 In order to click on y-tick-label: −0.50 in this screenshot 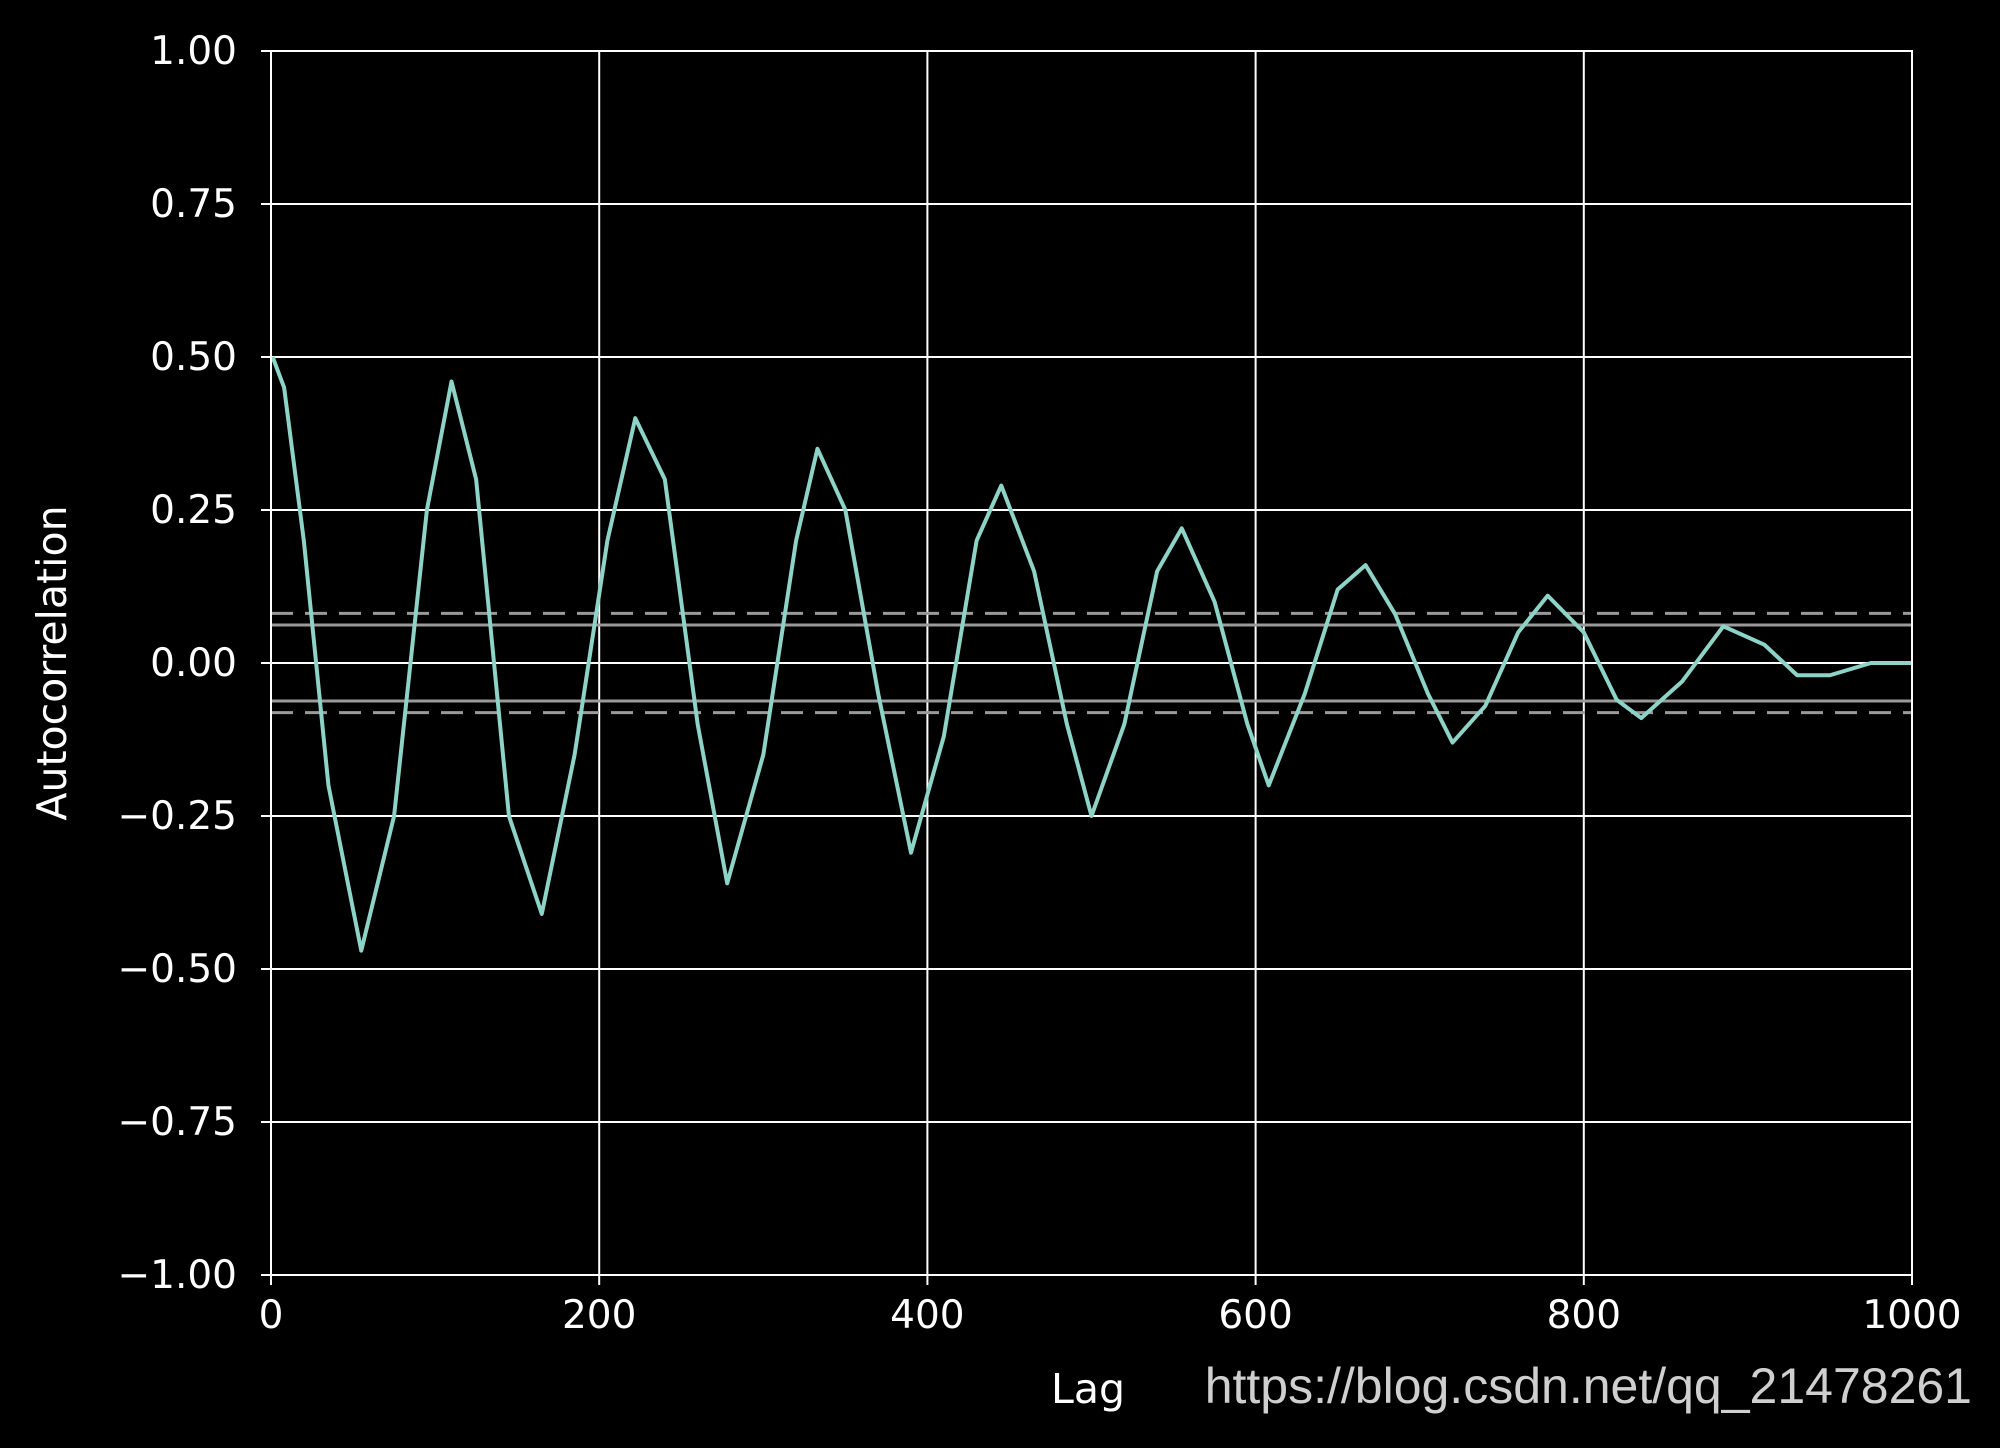, I will do `click(177, 969)`.